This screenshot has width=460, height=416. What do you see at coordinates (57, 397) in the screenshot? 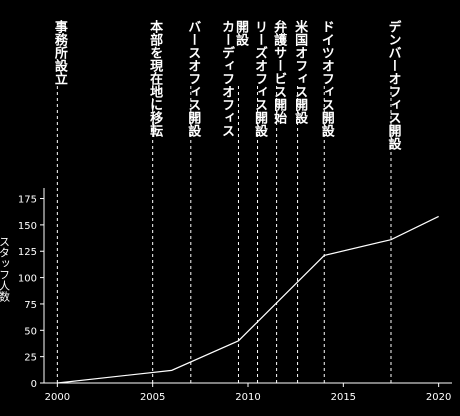
I see `x-tick-label: 2000` at bounding box center [57, 397].